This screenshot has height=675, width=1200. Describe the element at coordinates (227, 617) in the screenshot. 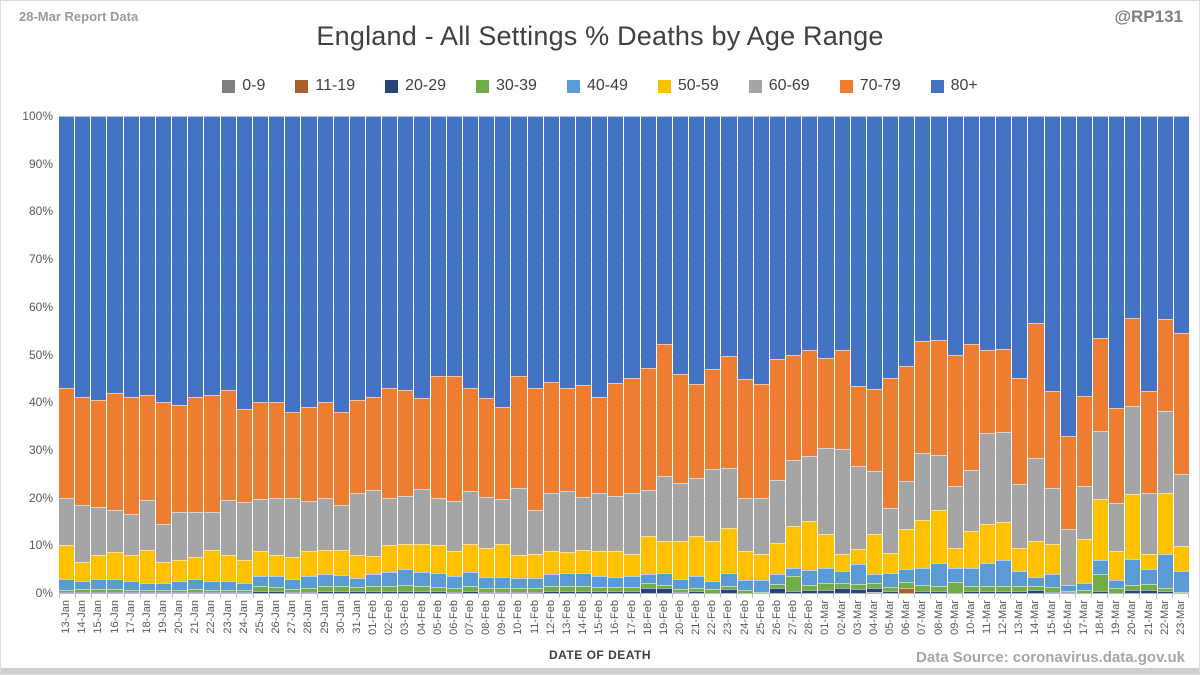

I see `x-tick-label-text: 23-Jan` at that location.